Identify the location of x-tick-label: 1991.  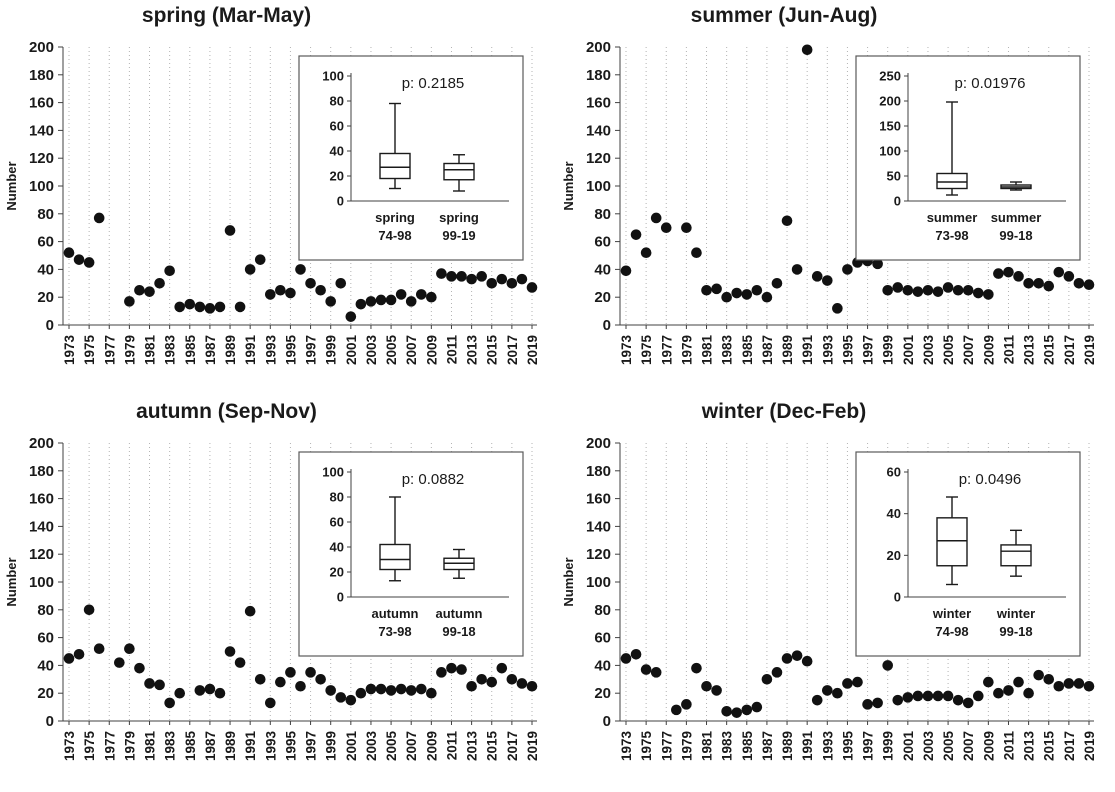
(250, 350).